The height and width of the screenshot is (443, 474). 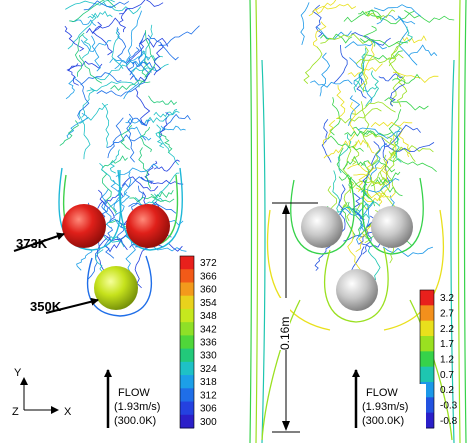 What do you see at coordinates (42, 392) in the screenshot?
I see `axis-triad: Y Z X` at bounding box center [42, 392].